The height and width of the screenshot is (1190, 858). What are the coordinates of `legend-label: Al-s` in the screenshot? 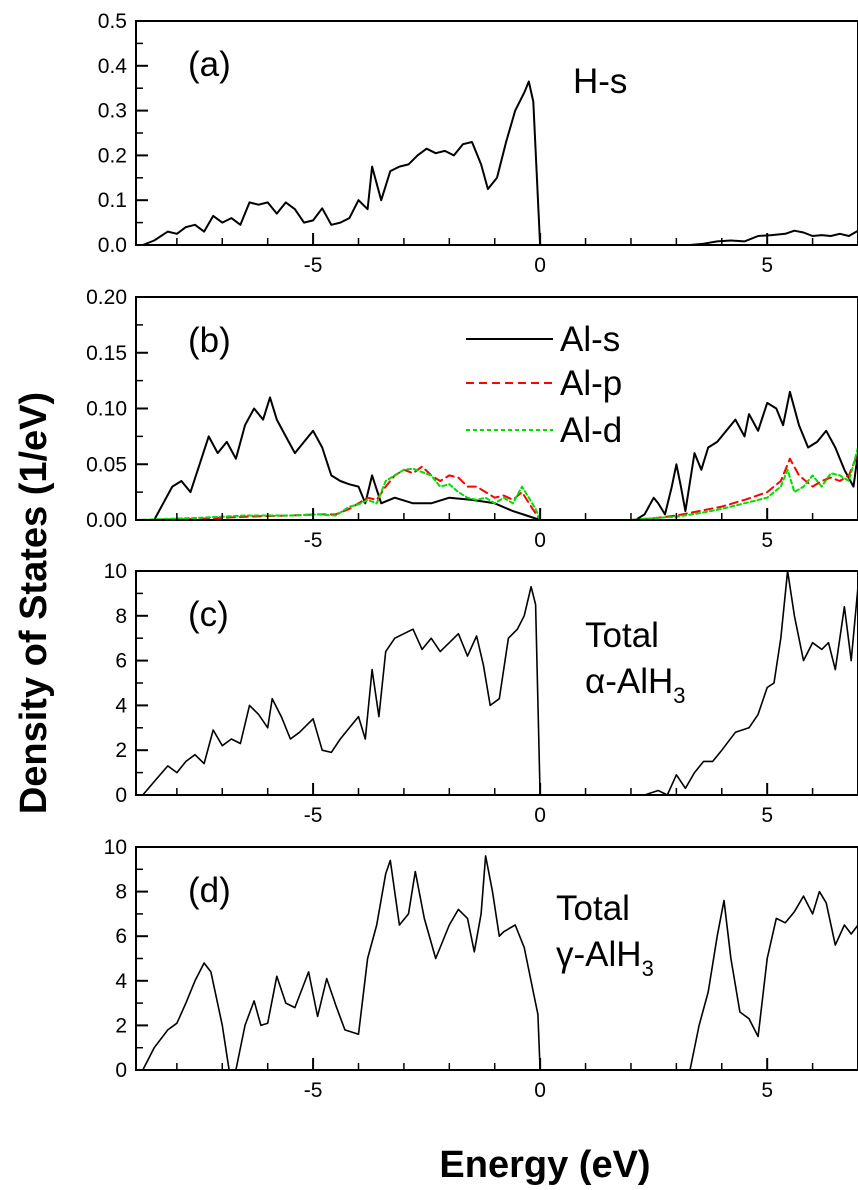 It's located at (590, 339).